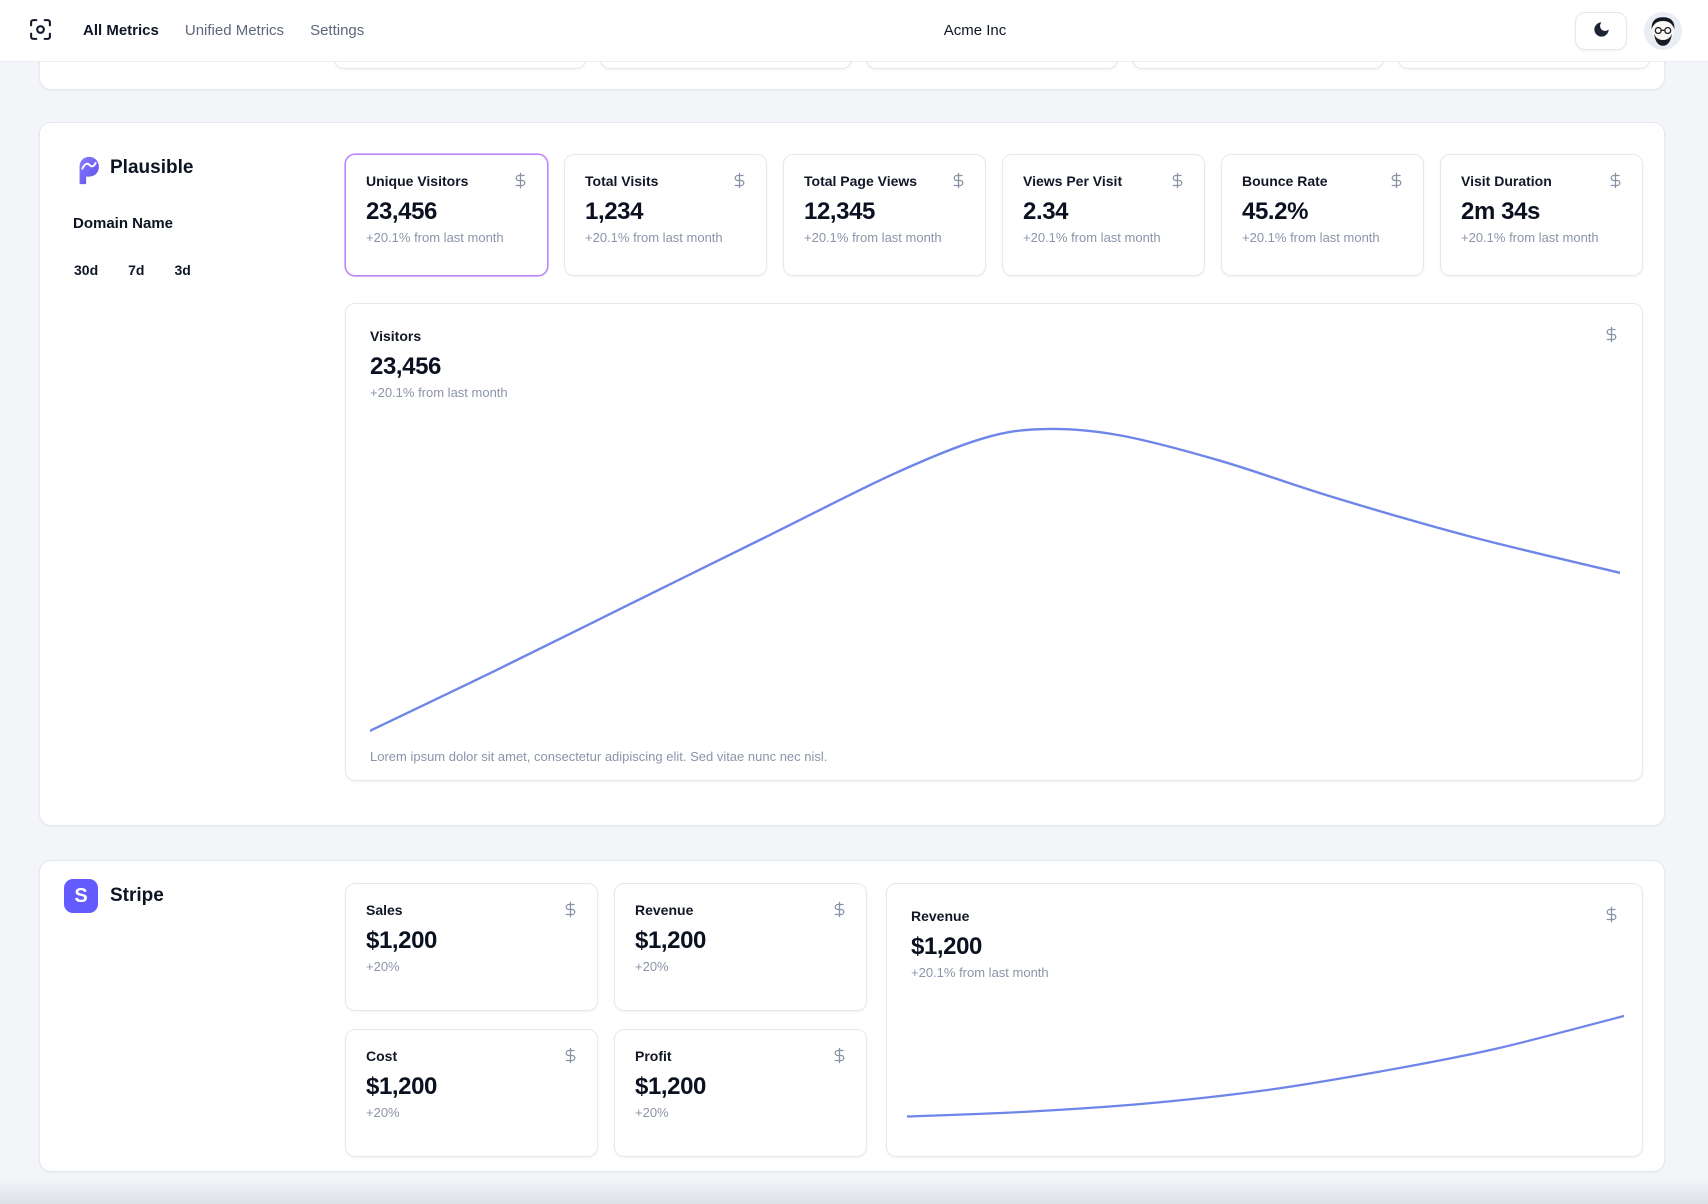 This screenshot has height=1204, width=1708. What do you see at coordinates (740, 1093) in the screenshot?
I see `stripe-card-profit: Profit $1,200 +20%` at bounding box center [740, 1093].